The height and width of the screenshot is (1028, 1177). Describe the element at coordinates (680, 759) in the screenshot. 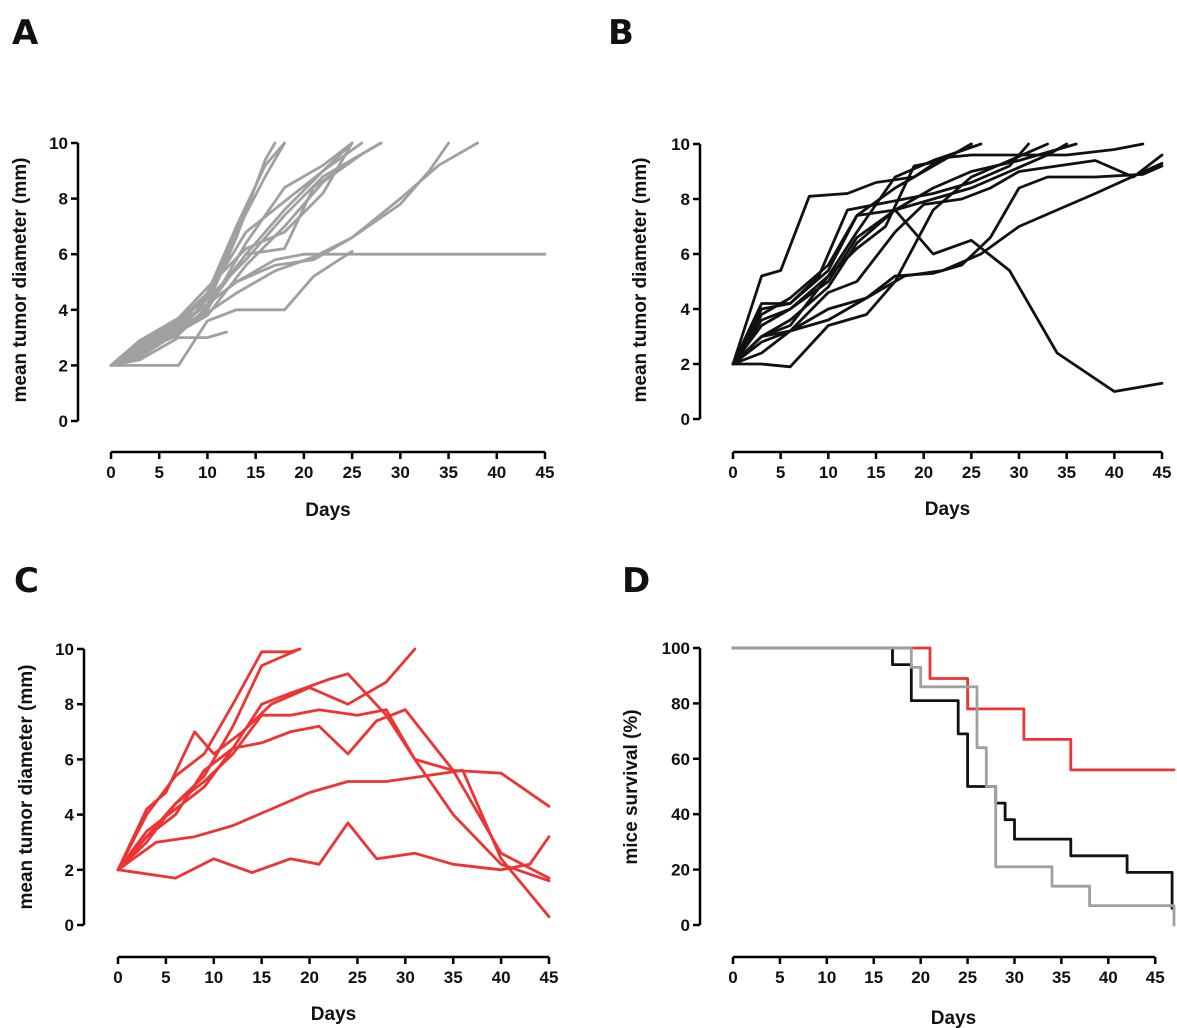

I see `y-tick-label: 60` at that location.